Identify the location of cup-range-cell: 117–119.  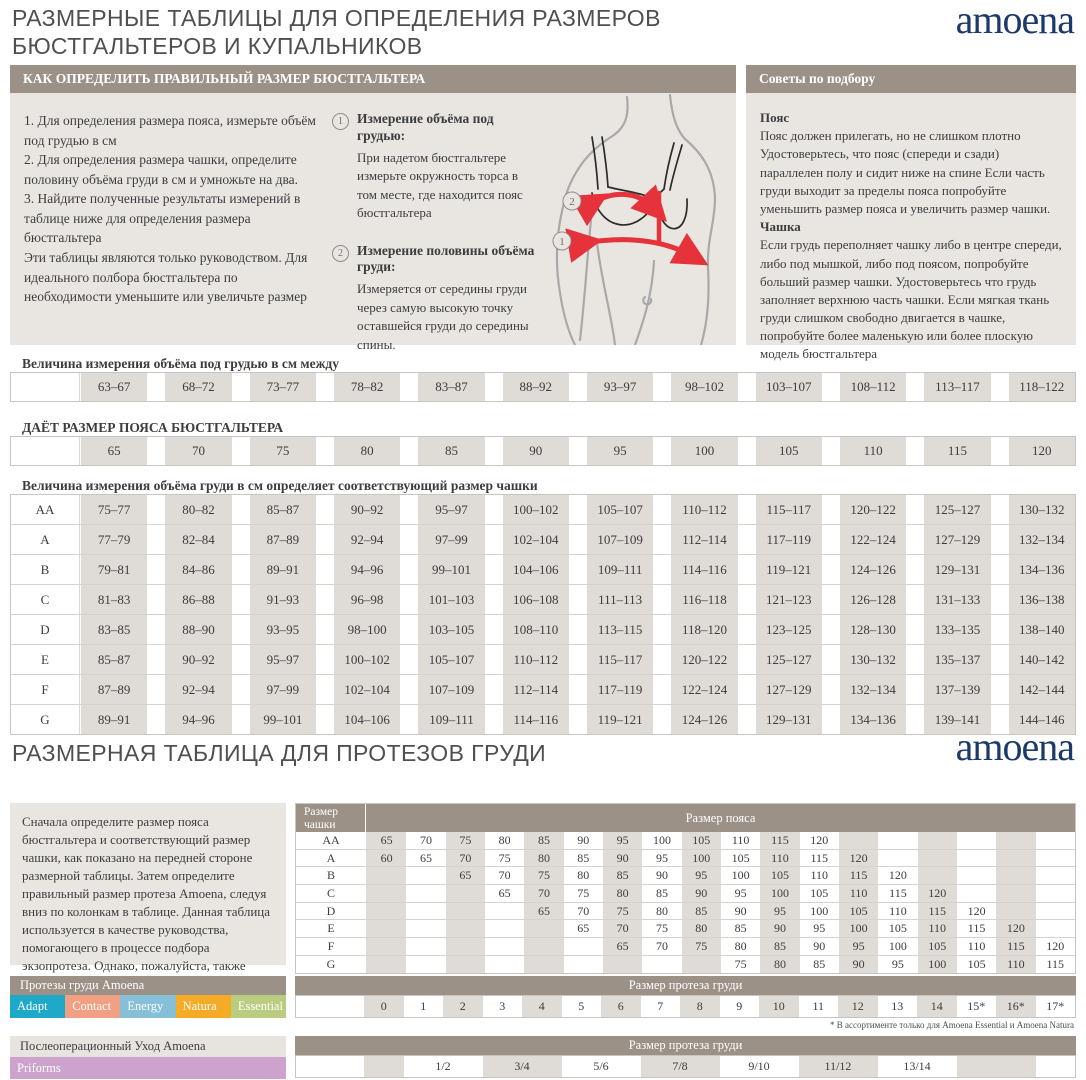
(620, 689).